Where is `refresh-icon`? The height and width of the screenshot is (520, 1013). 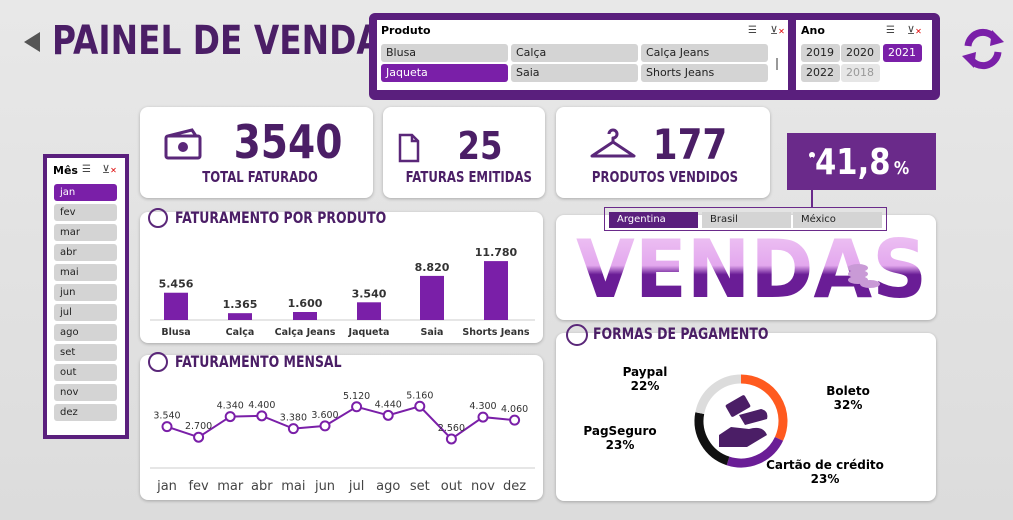
refresh-icon is located at coordinates (983, 49).